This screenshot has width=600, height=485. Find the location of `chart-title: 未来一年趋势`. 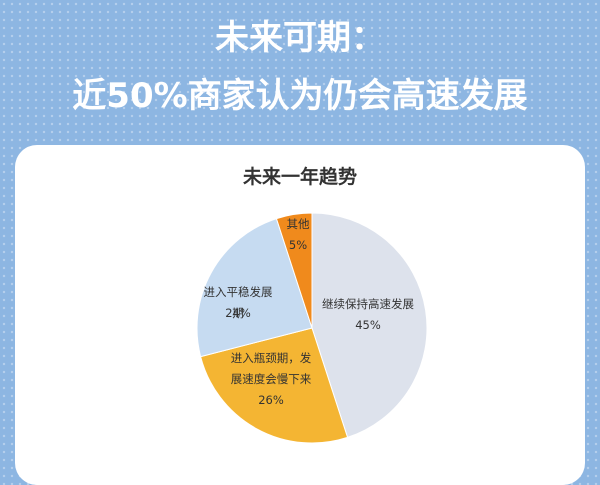

chart-title: 未来一年趋势 is located at coordinates (299, 177).